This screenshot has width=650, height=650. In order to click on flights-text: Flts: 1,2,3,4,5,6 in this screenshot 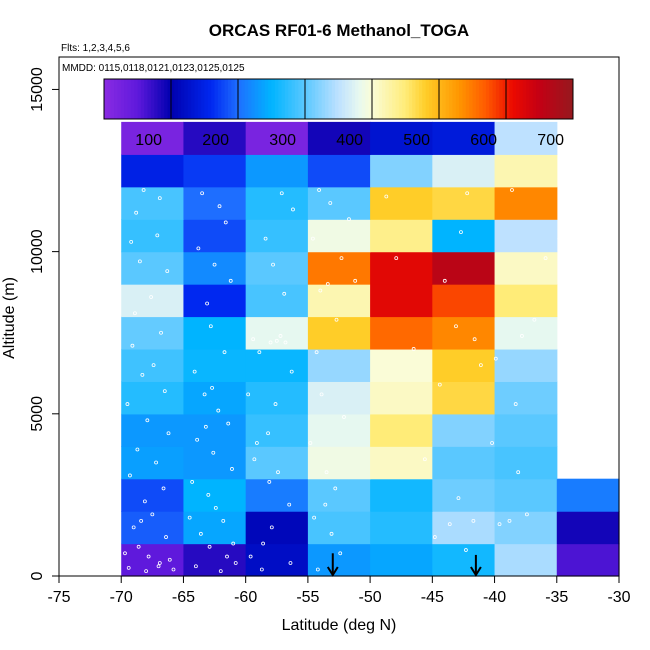, I will do `click(95, 48)`.